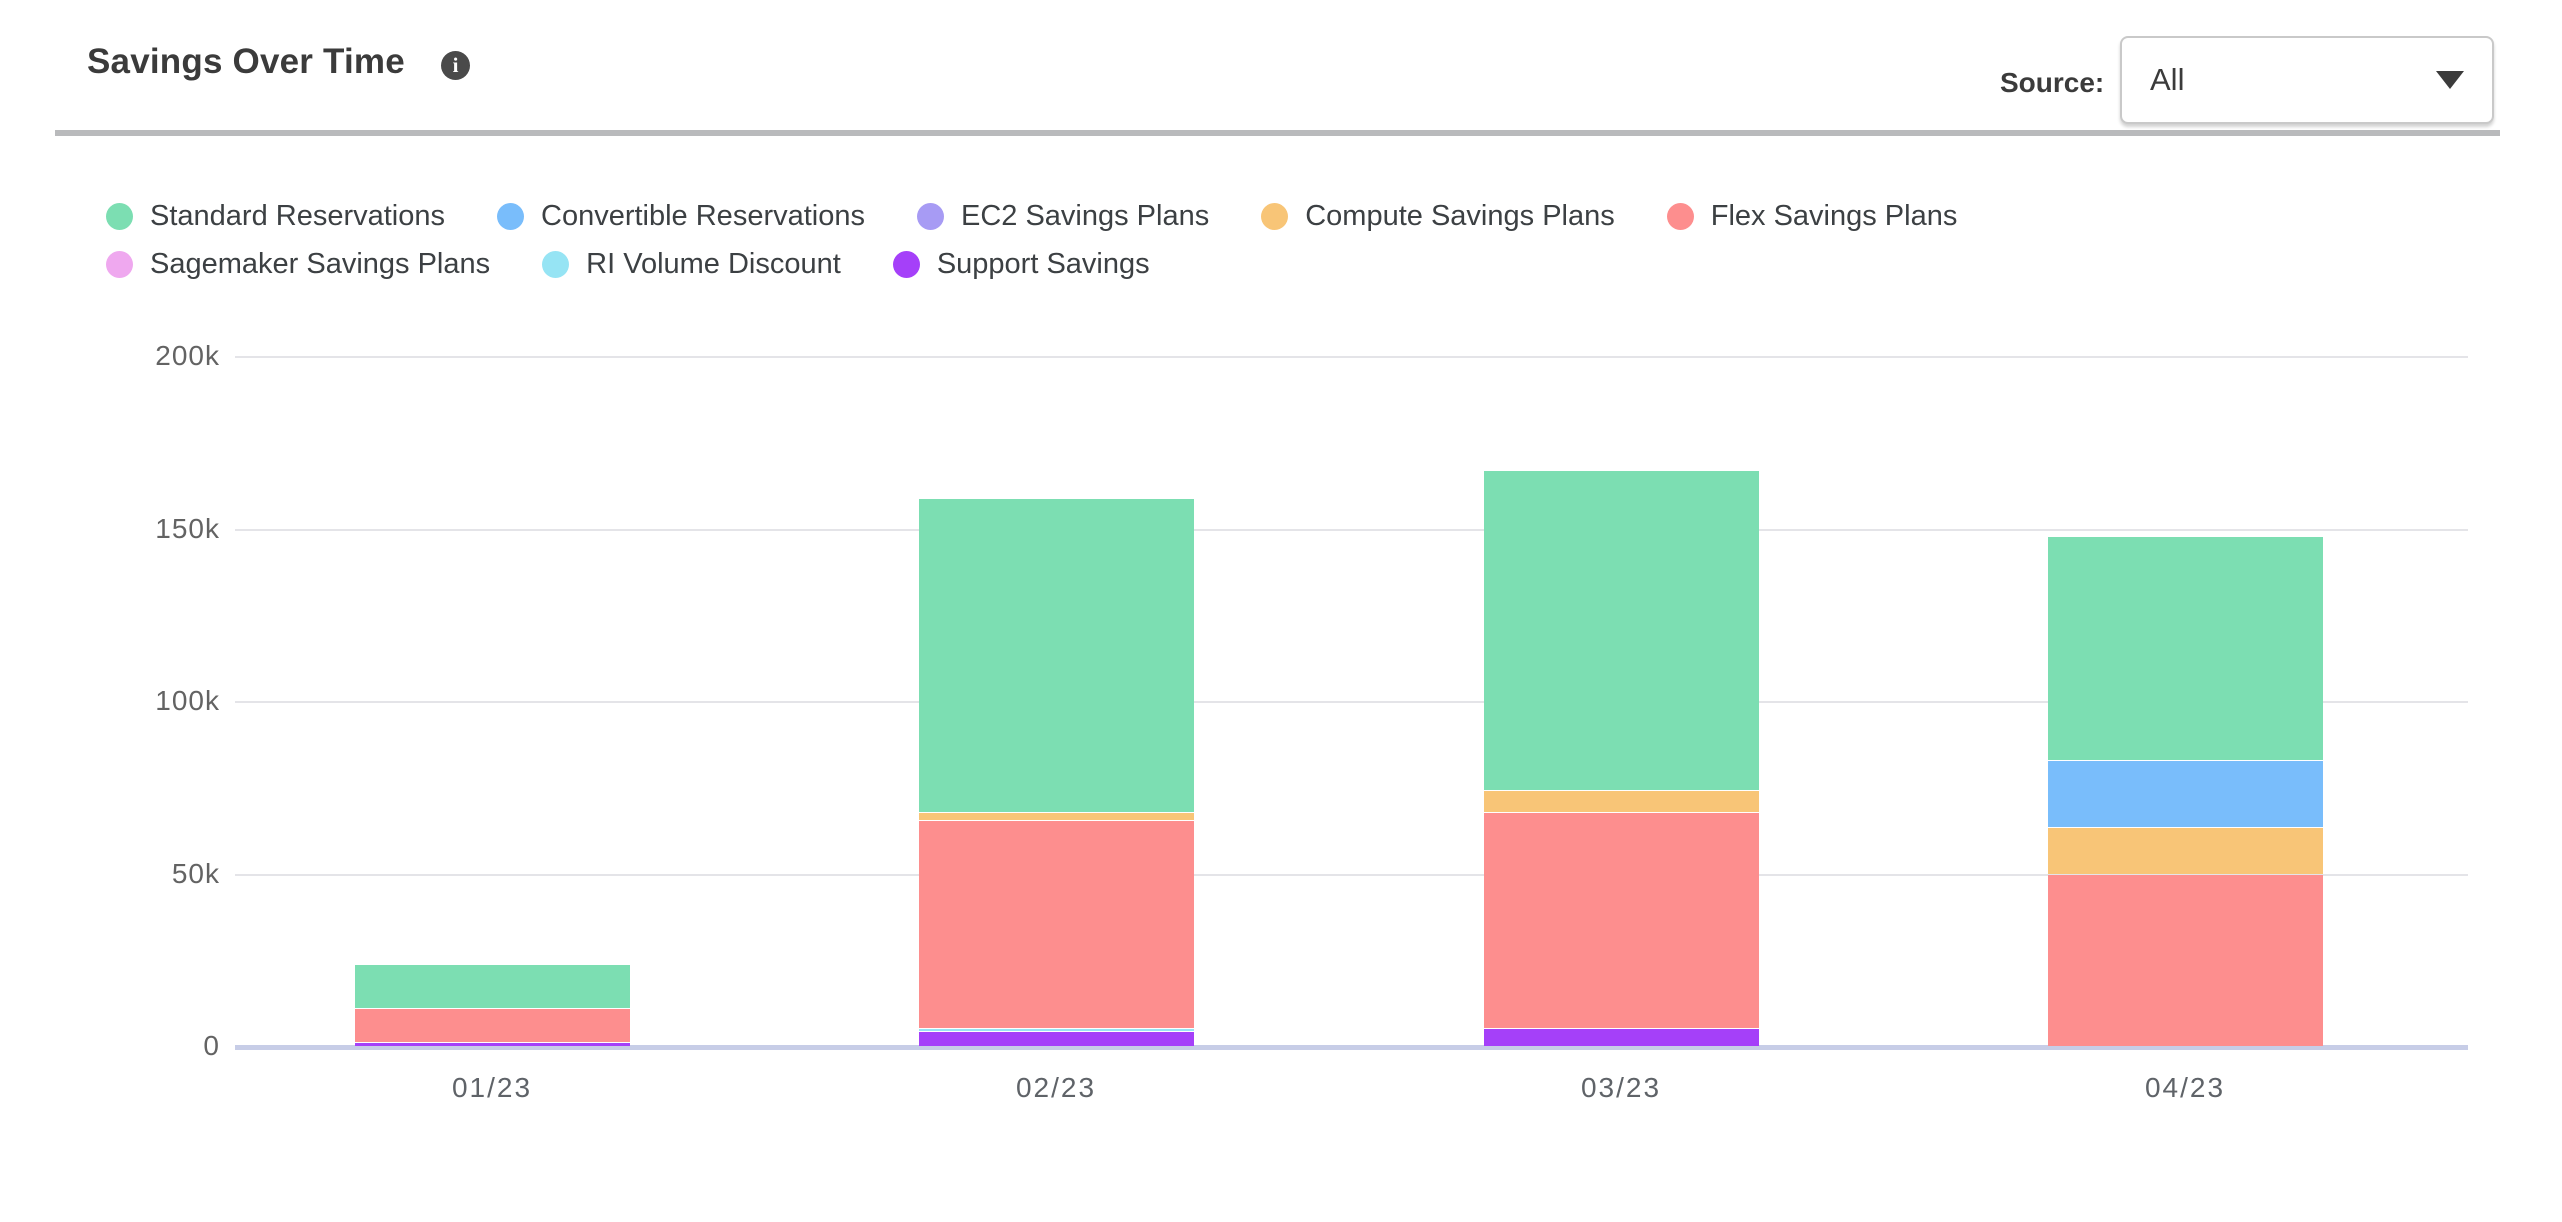 This screenshot has width=2562, height=1222. What do you see at coordinates (2052, 82) in the screenshot?
I see `source-label: Source:` at bounding box center [2052, 82].